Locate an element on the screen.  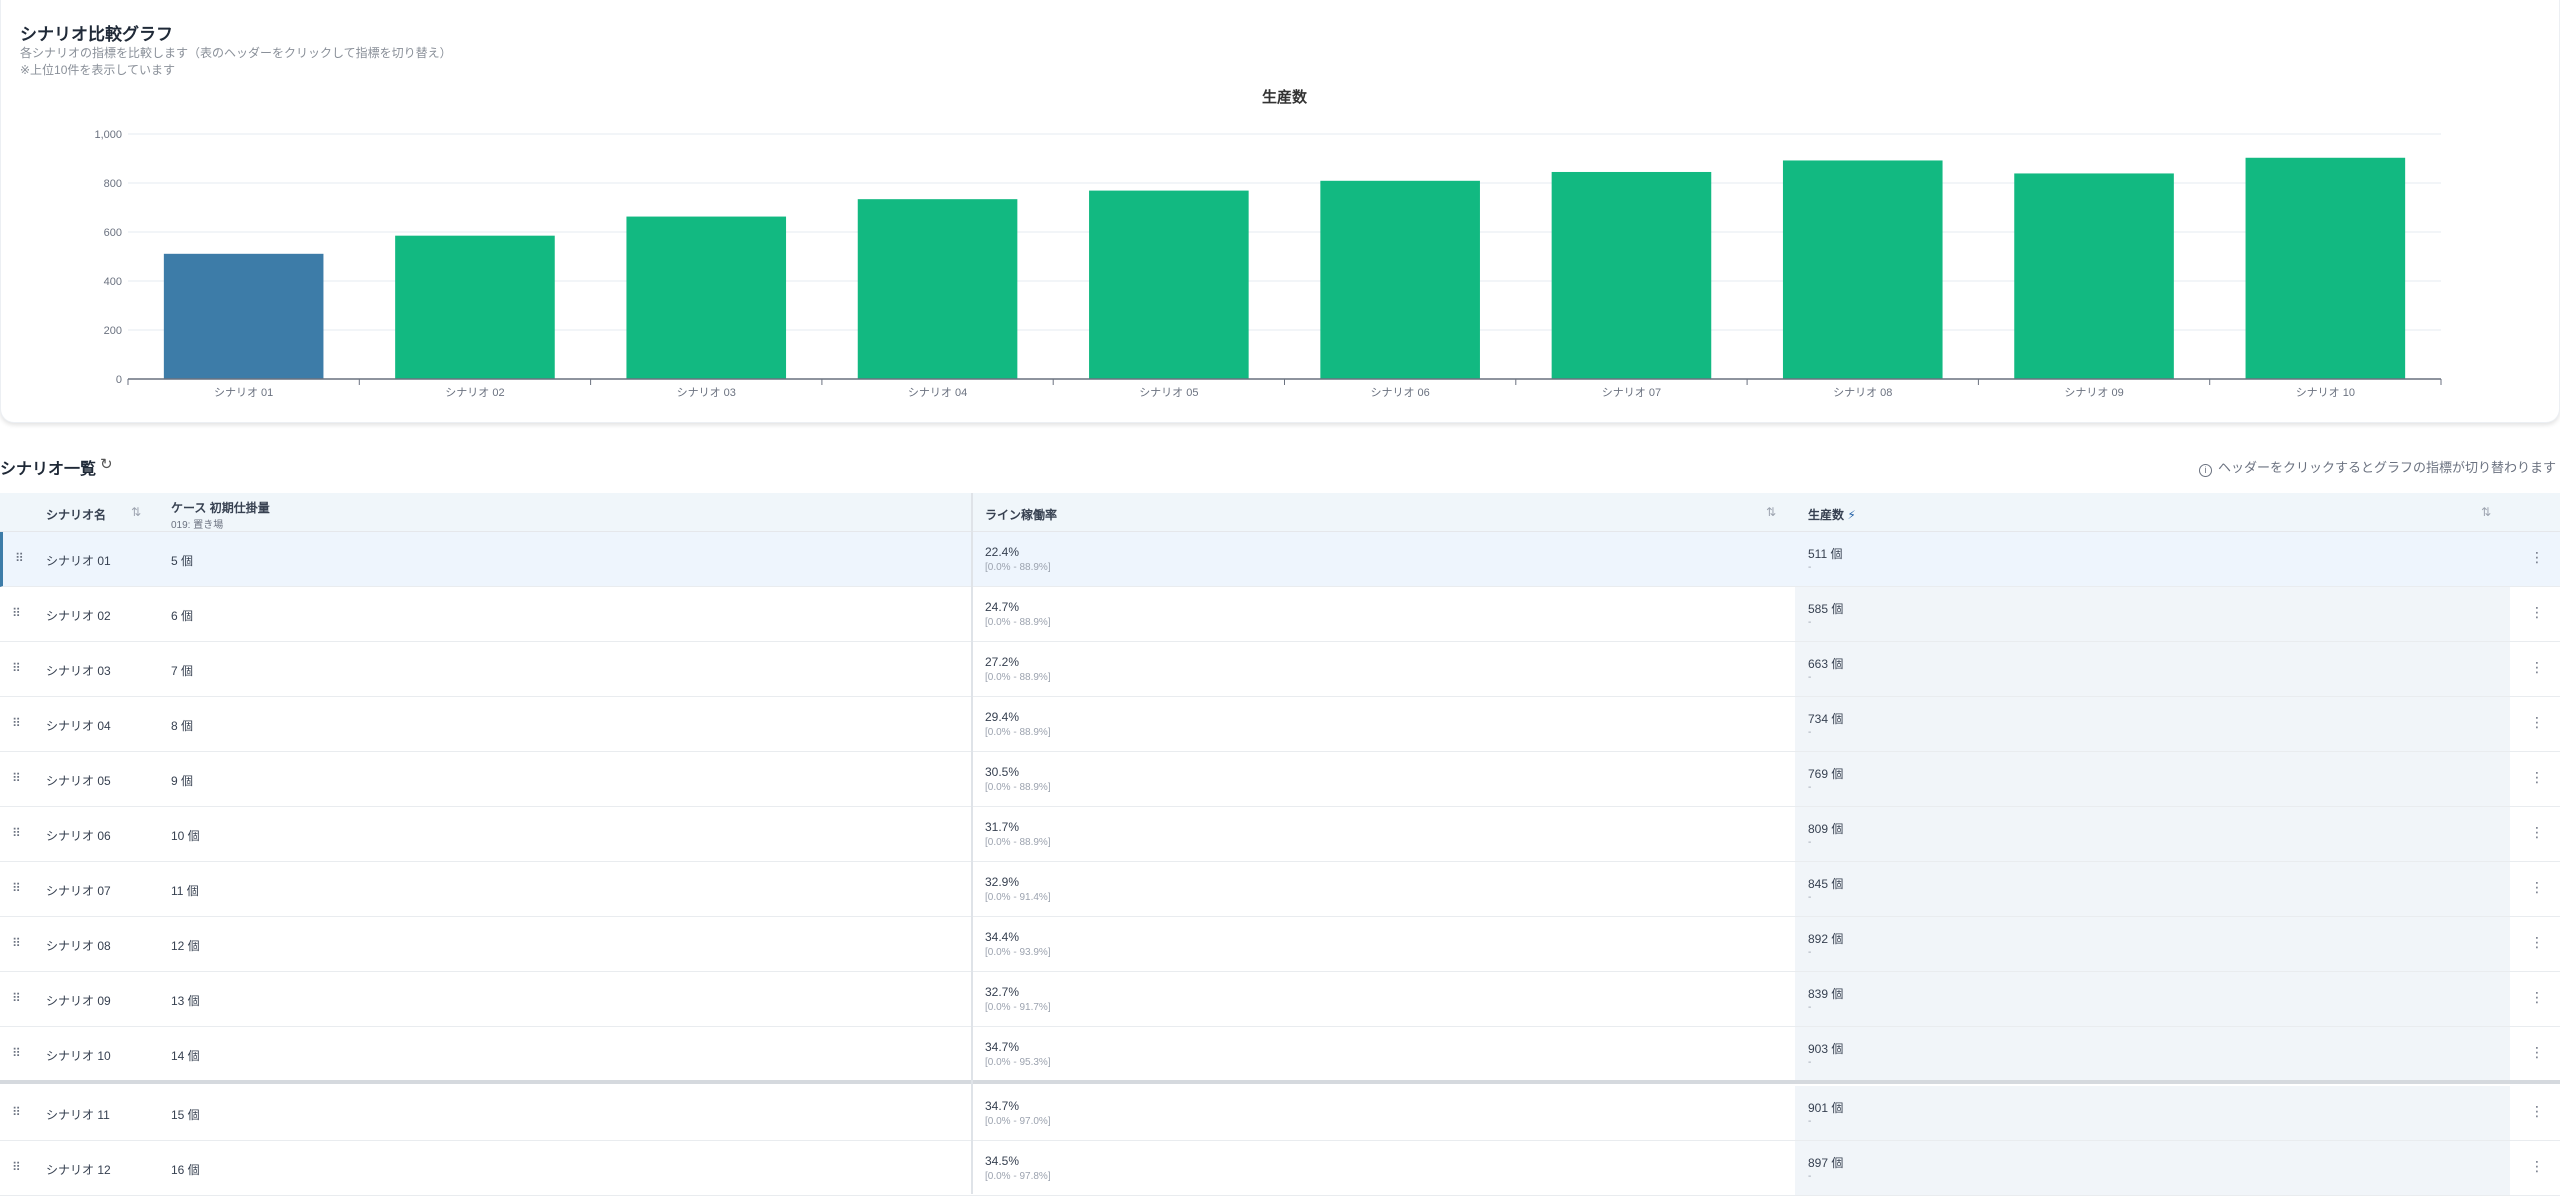
x-tick-label: シナリオ 04 is located at coordinates (937, 392).